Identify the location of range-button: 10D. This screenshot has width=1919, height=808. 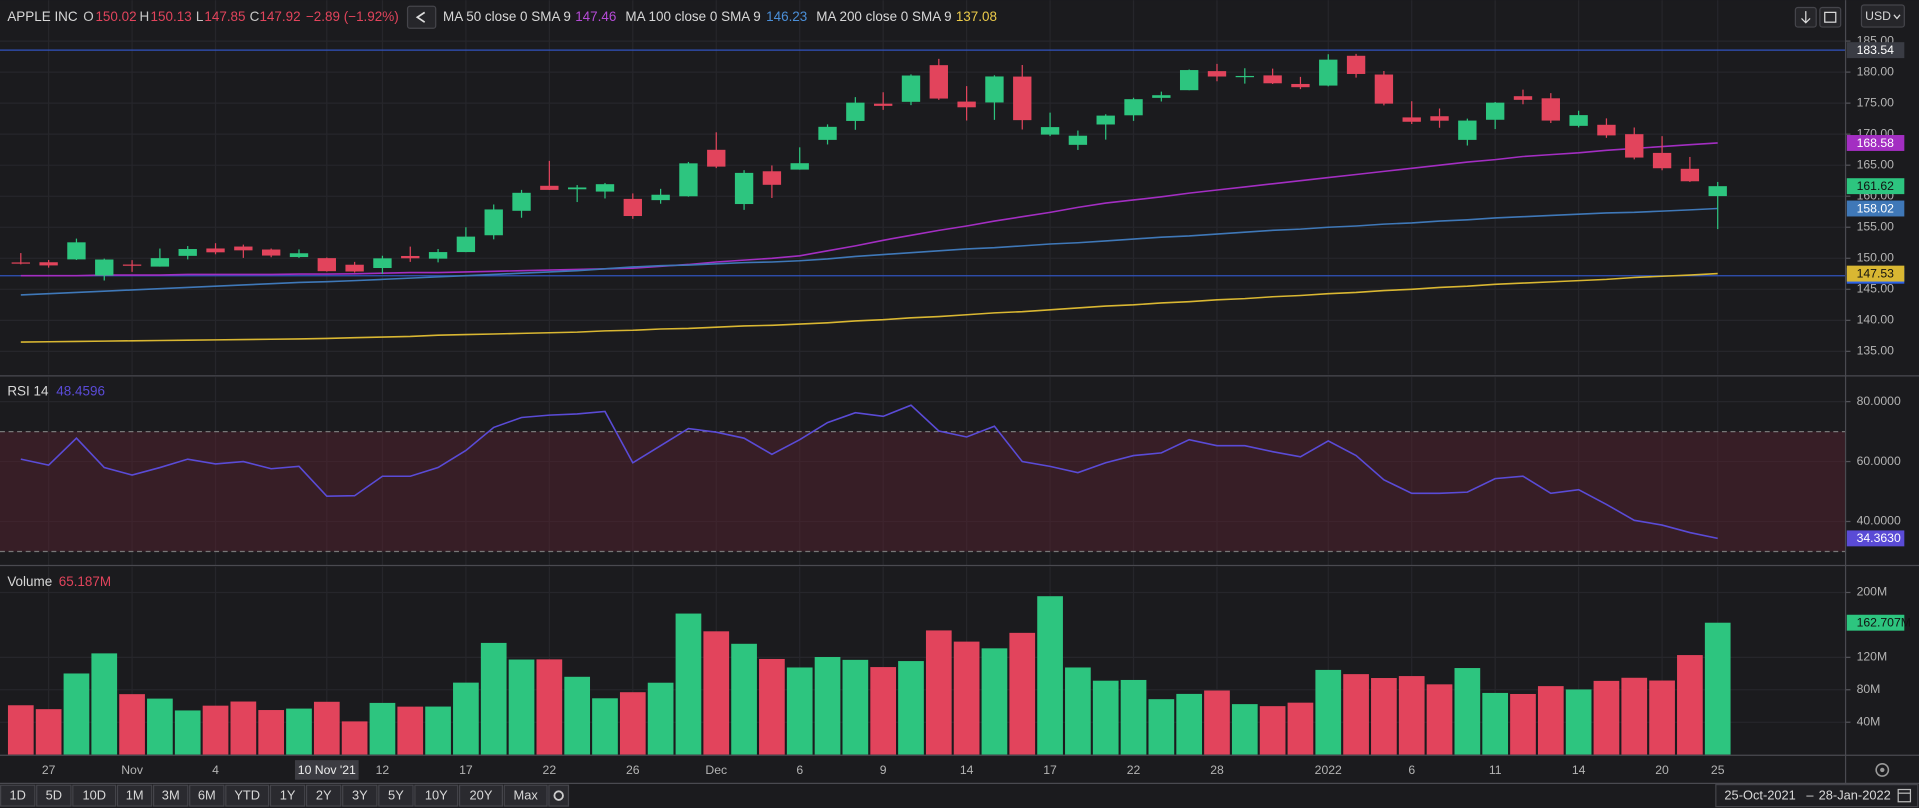
(94, 795).